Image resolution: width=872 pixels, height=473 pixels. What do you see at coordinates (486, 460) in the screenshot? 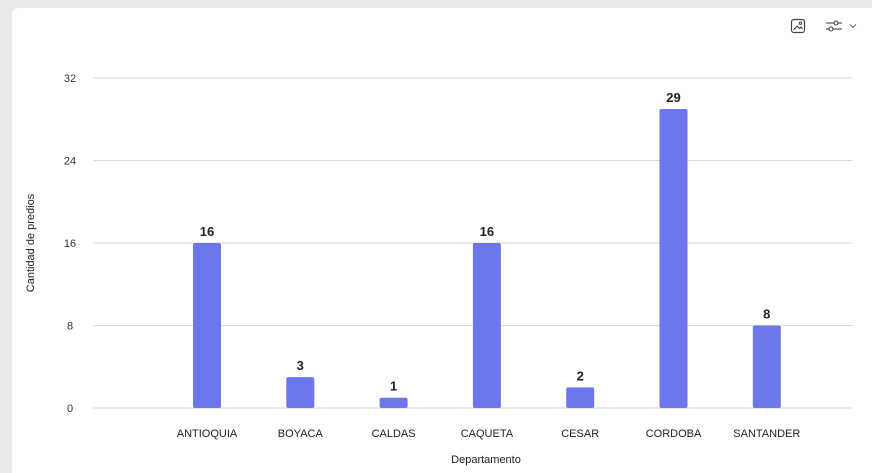
I see `x-axis-title: Departamento` at bounding box center [486, 460].